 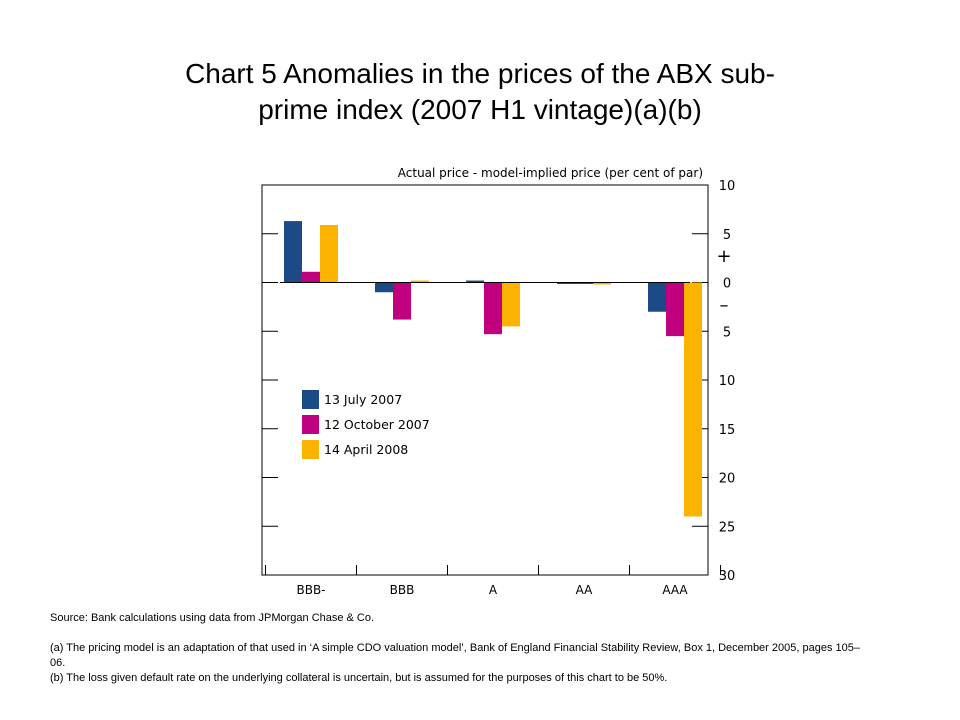 What do you see at coordinates (727, 527) in the screenshot?
I see `y-tick-label: 25` at bounding box center [727, 527].